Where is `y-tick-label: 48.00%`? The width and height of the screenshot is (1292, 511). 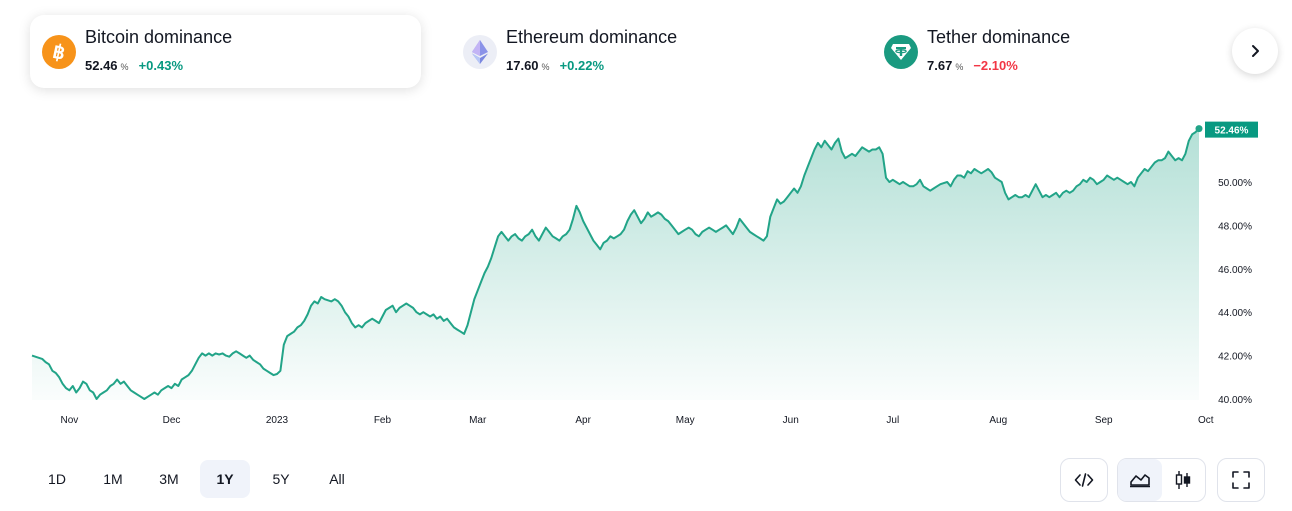 y-tick-label: 48.00% is located at coordinates (1235, 226).